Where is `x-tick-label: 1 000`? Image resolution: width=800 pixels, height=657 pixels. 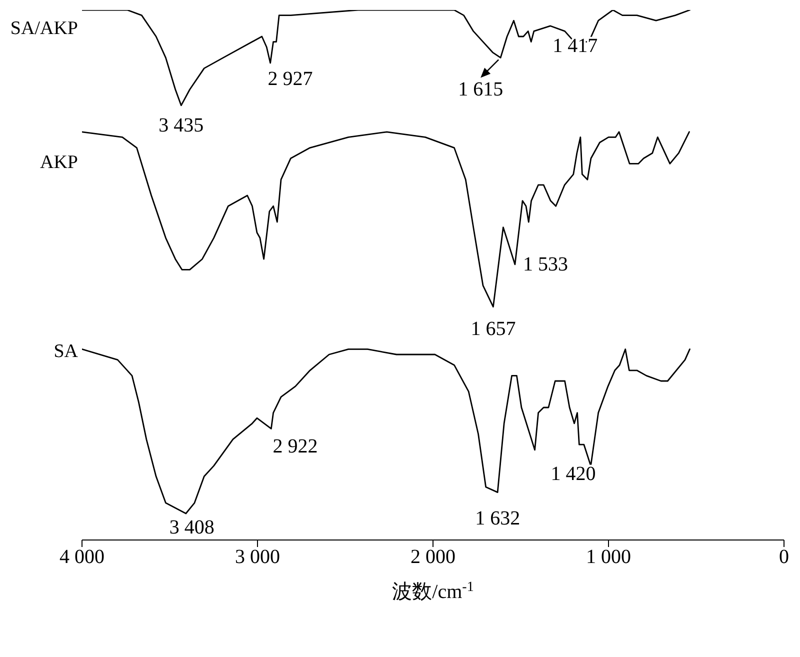
x-tick-label: 1 000 is located at coordinates (608, 557).